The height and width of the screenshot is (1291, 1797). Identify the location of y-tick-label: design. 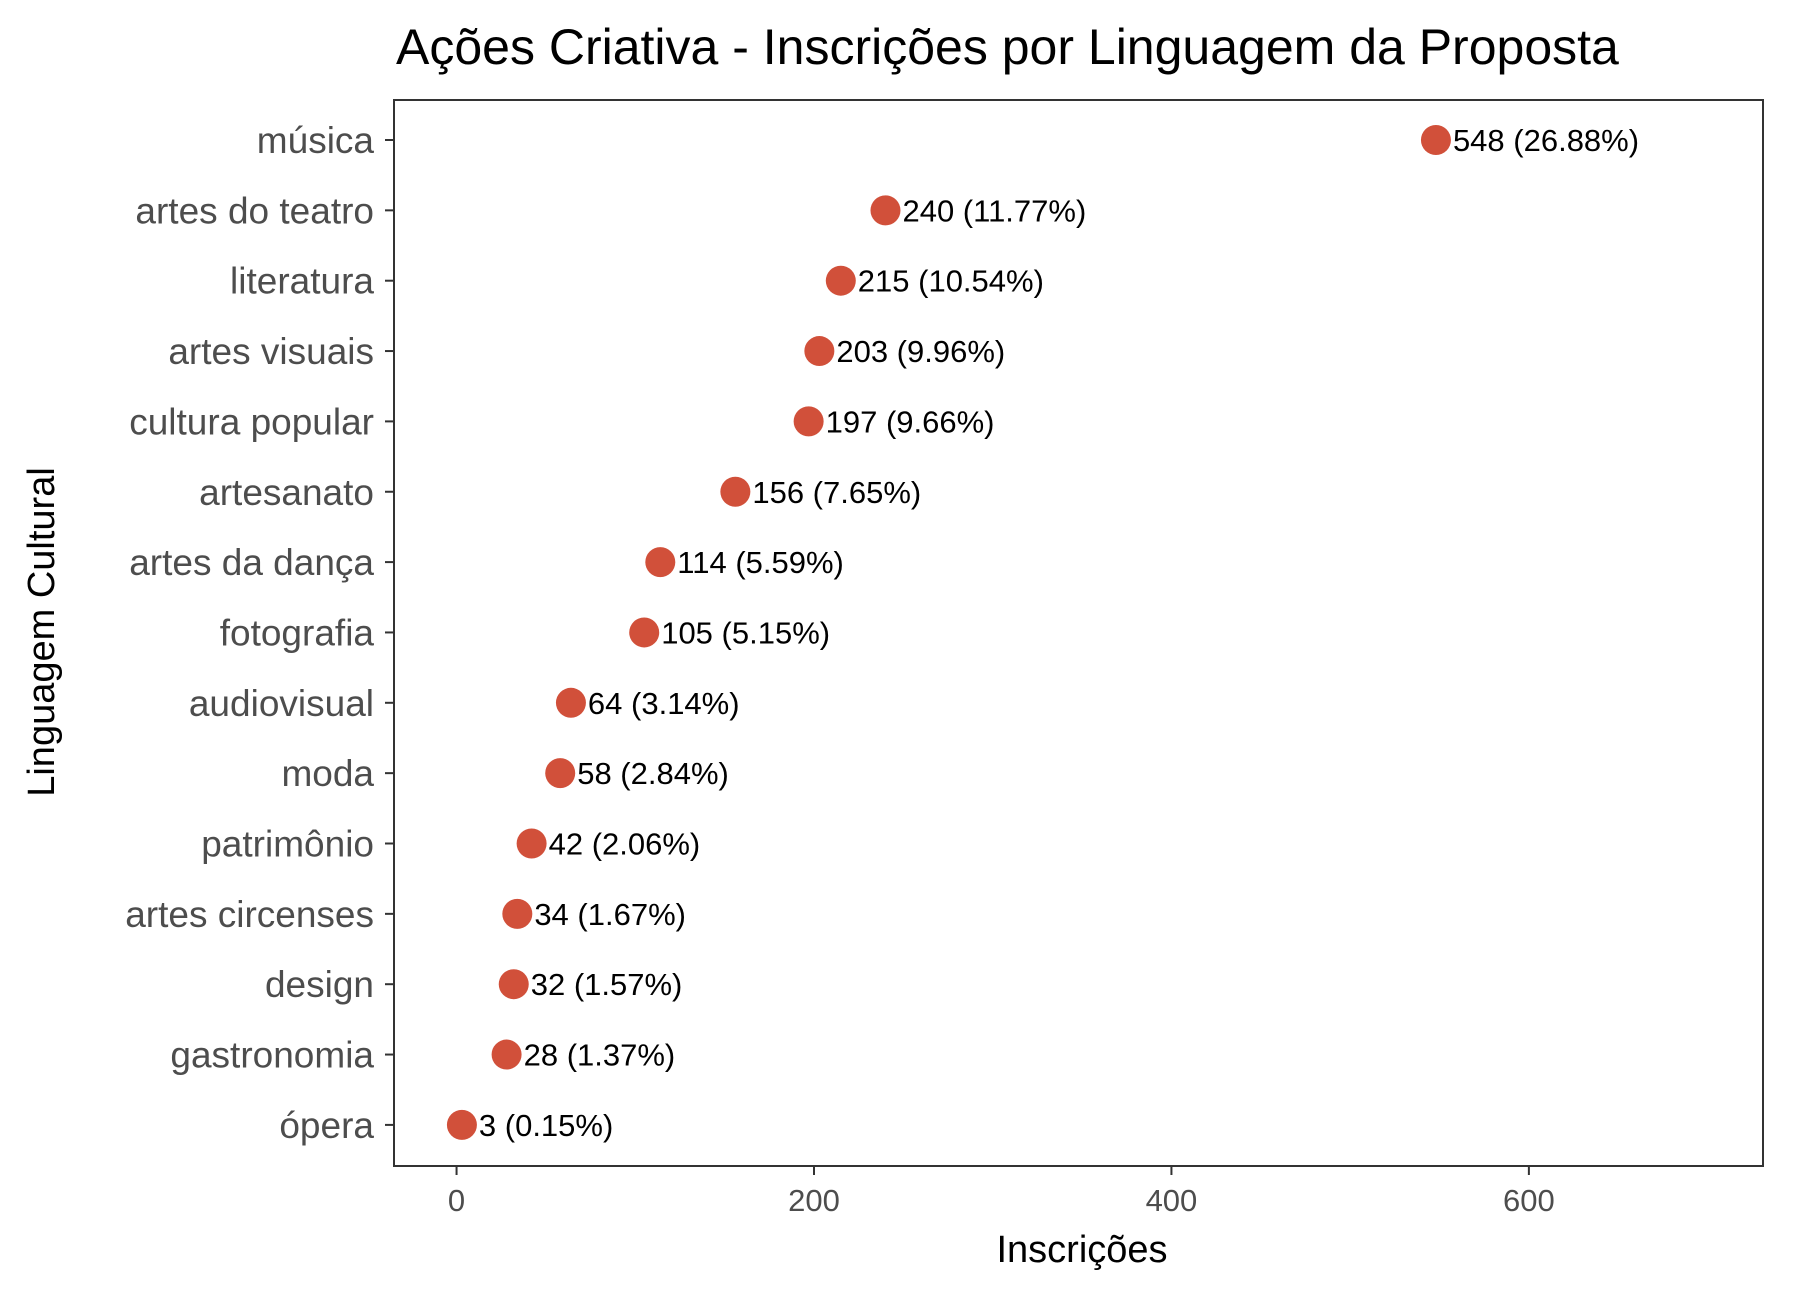
(319, 984).